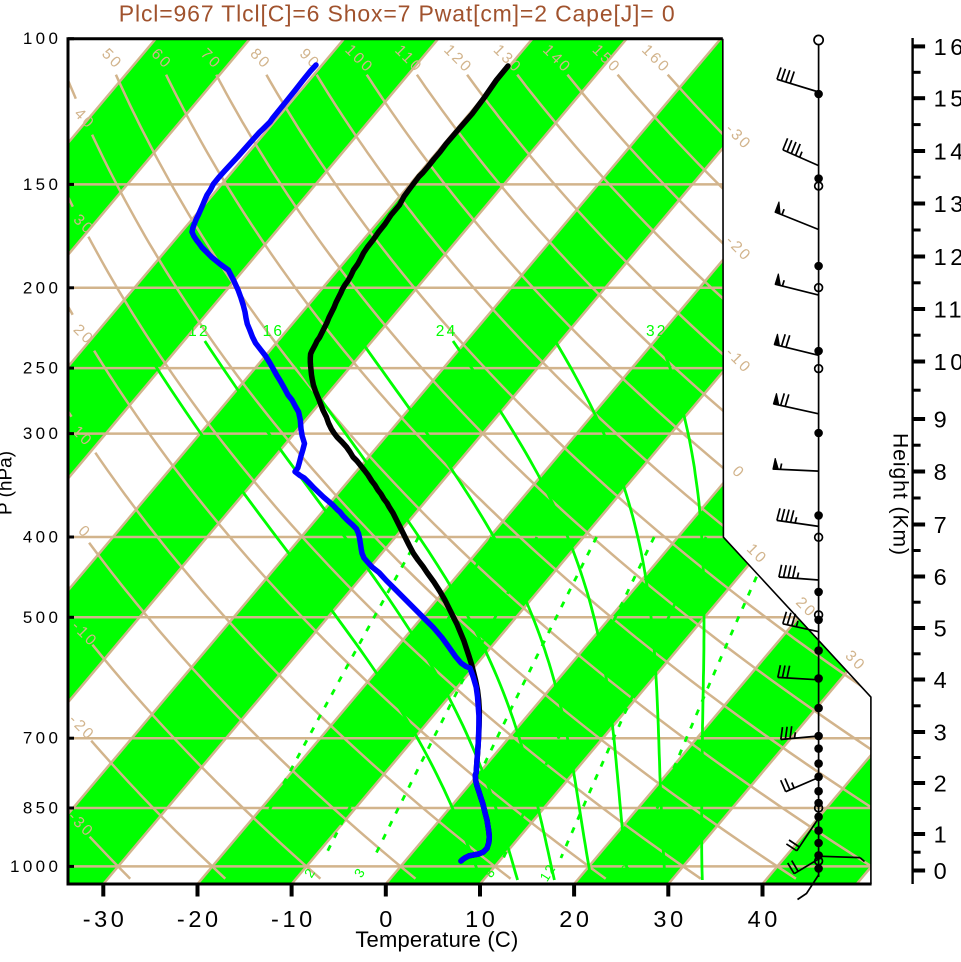  I want to click on svg-text: -10, so click(293, 919).